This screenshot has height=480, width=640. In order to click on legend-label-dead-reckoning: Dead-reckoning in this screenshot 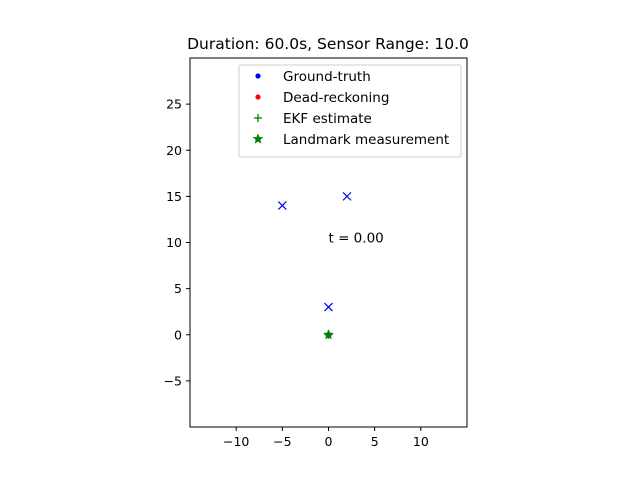, I will do `click(336, 98)`.